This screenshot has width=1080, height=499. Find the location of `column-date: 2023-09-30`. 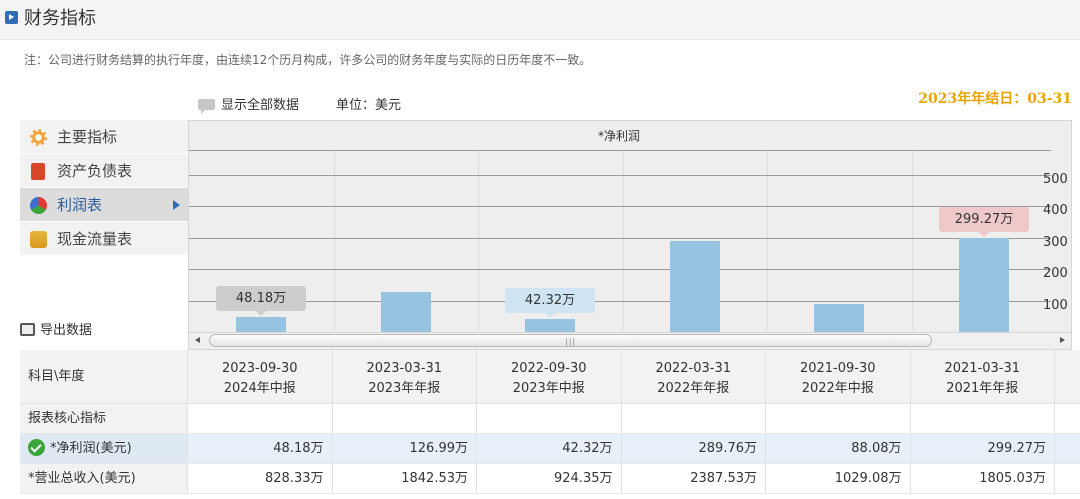

column-date: 2023-09-30 is located at coordinates (259, 368).